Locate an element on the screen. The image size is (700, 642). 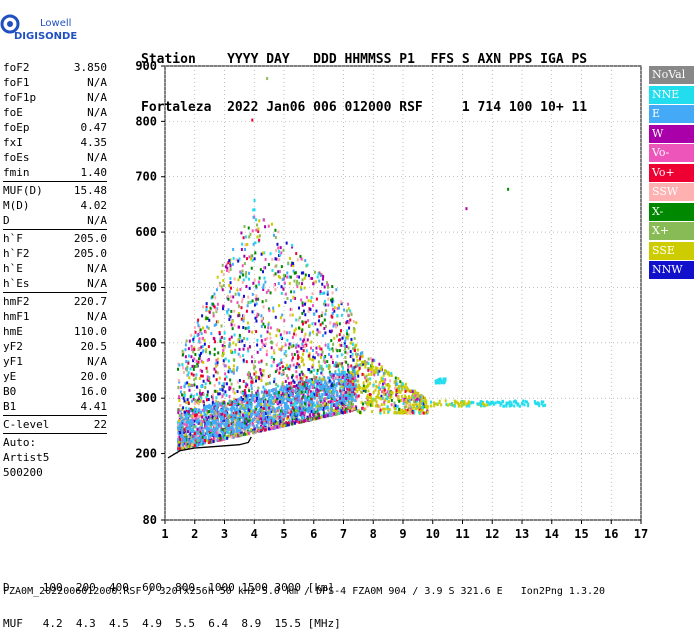
param-name: h`Es is located at coordinates (16, 283).